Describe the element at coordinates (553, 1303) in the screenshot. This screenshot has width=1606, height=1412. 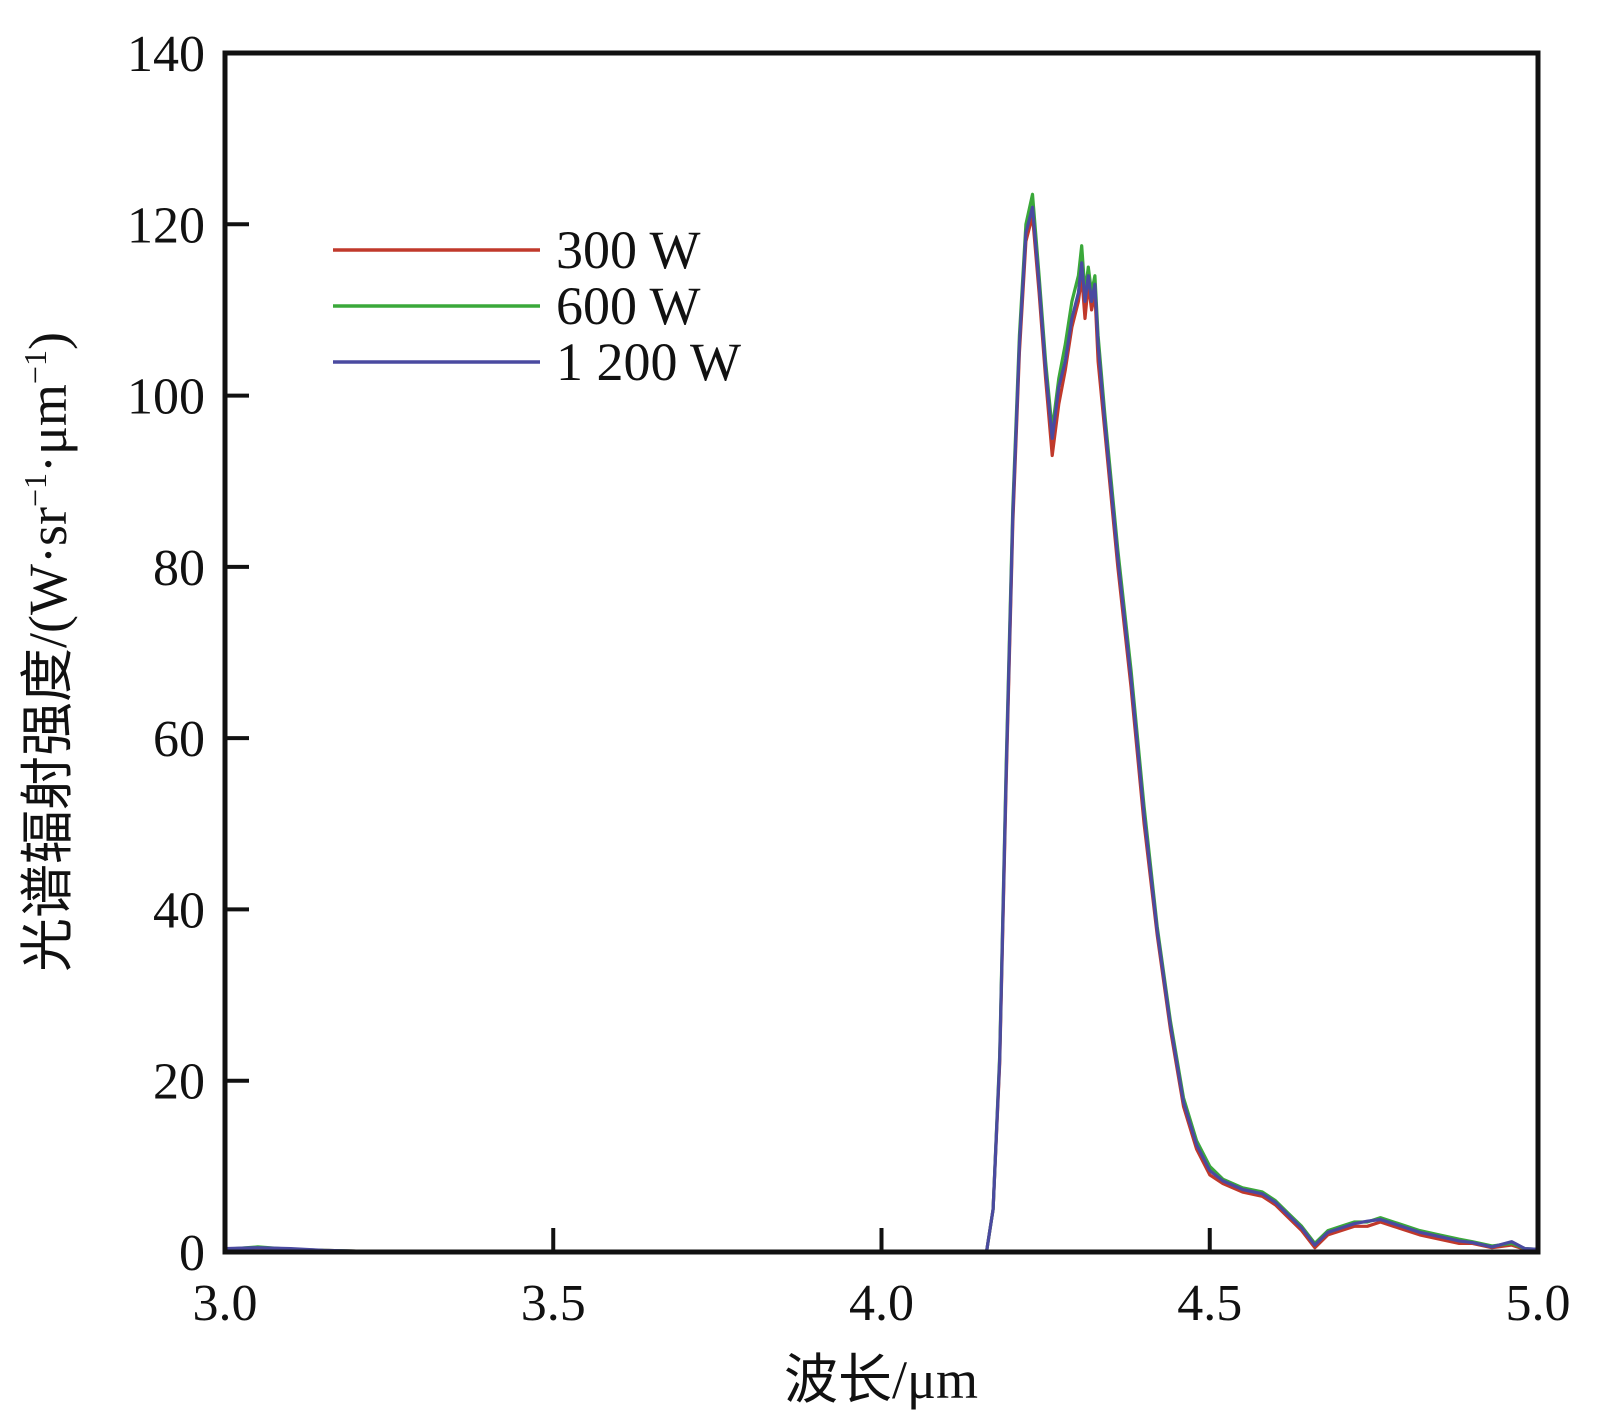
I see `x-tick-label: 3.5` at that location.